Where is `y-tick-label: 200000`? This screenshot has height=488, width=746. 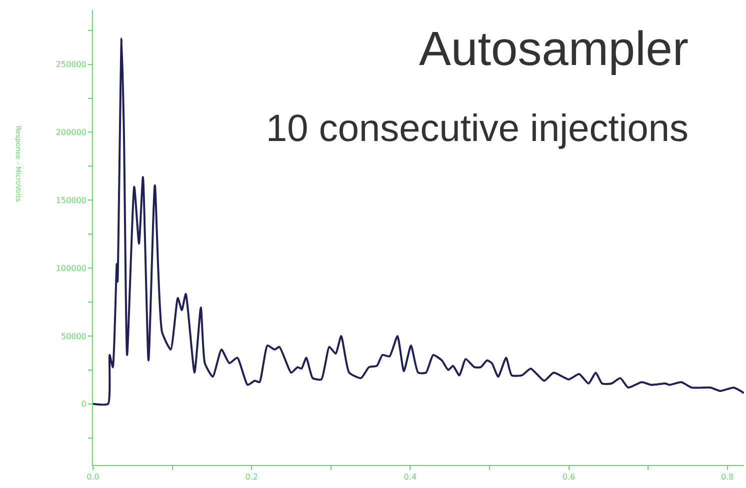
y-tick-label: 200000 is located at coordinates (71, 133).